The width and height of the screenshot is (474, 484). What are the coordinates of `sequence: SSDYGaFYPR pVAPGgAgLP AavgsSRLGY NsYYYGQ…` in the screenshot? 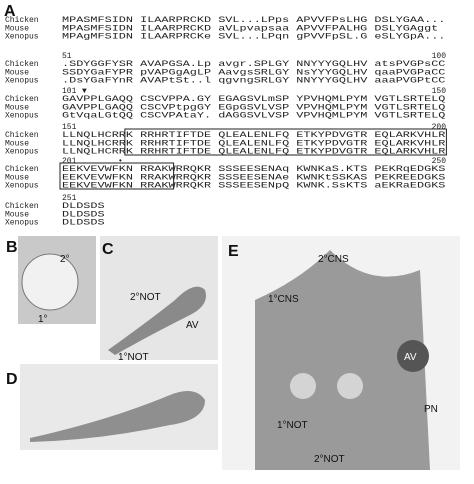 It's located at (254, 72).